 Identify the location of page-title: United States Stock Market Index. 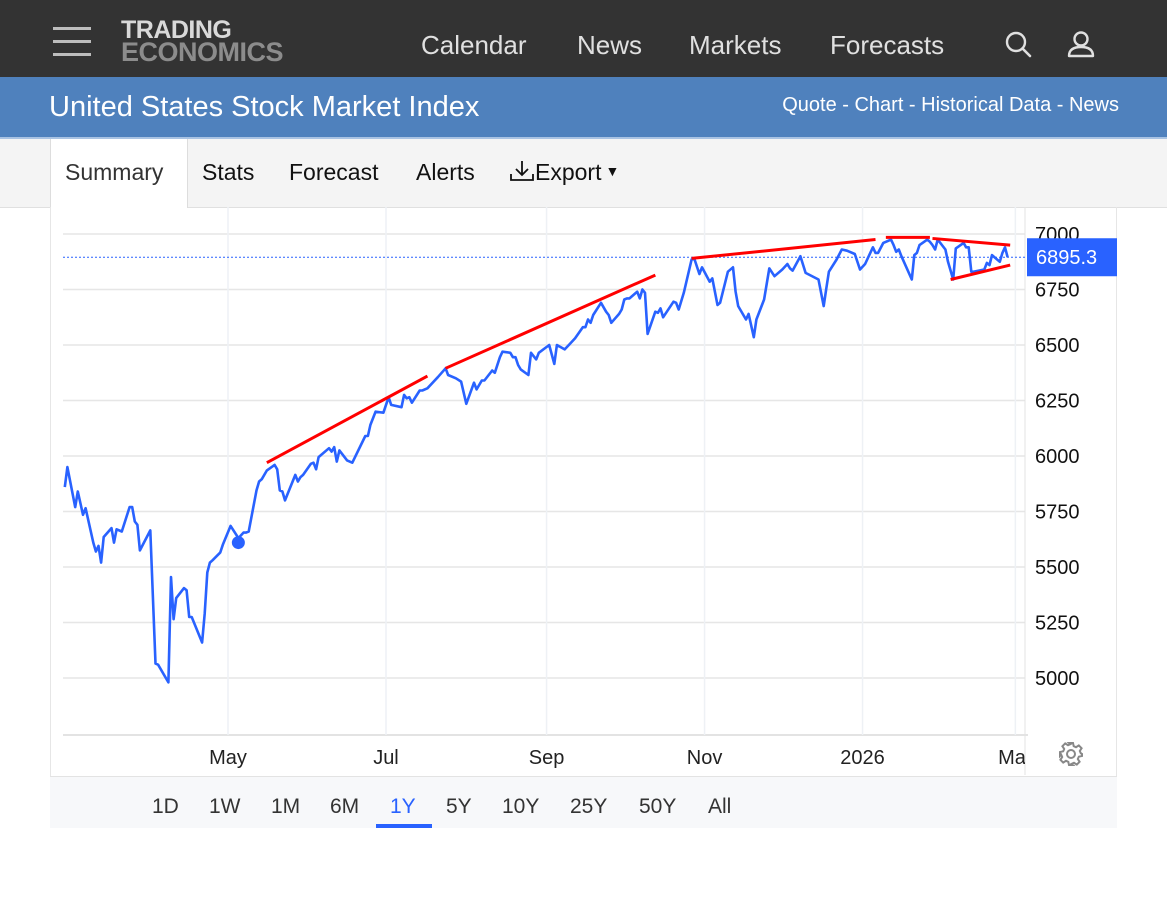
(264, 107).